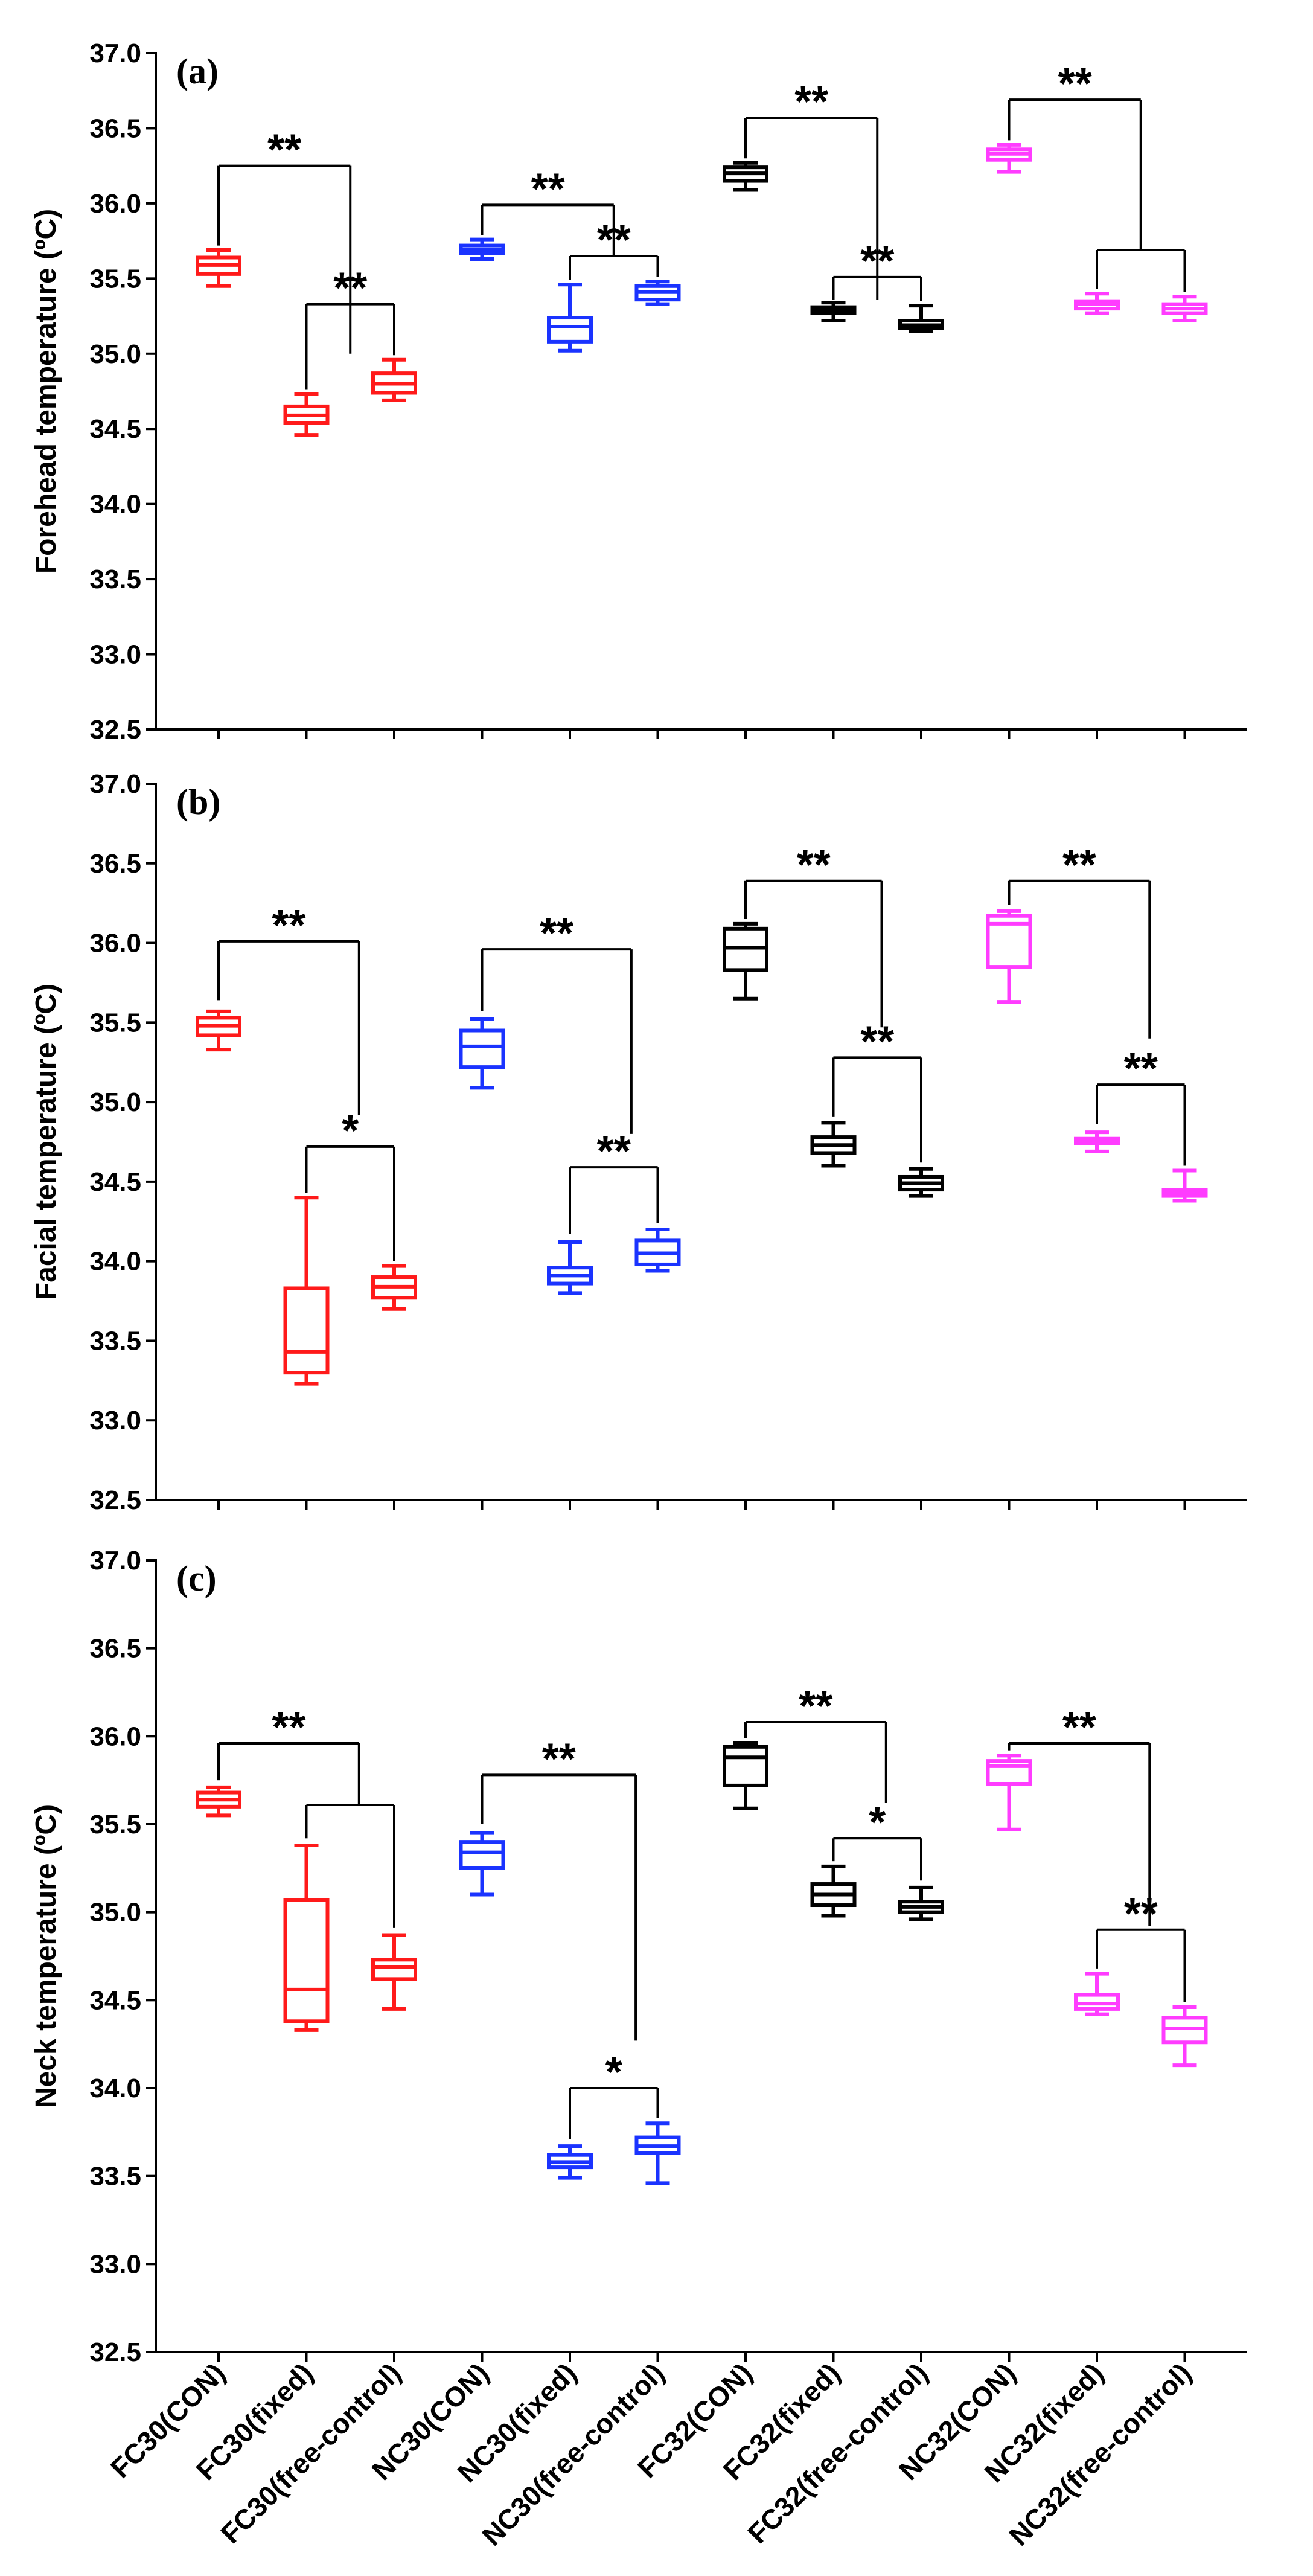 The height and width of the screenshot is (2576, 1313). Describe the element at coordinates (46, 391) in the screenshot. I see `y-axis-title: Forehead temperature (ºC)` at that location.